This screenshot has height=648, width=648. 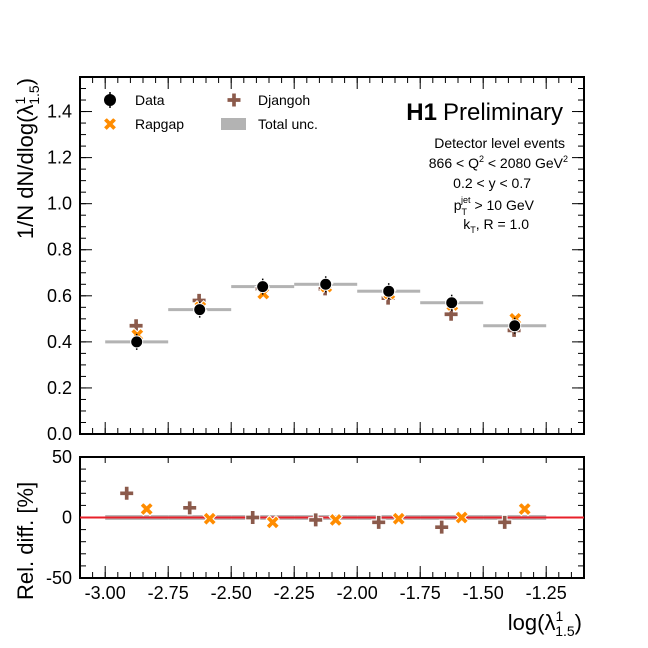 I want to click on pt-sub: T, so click(x=465, y=212).